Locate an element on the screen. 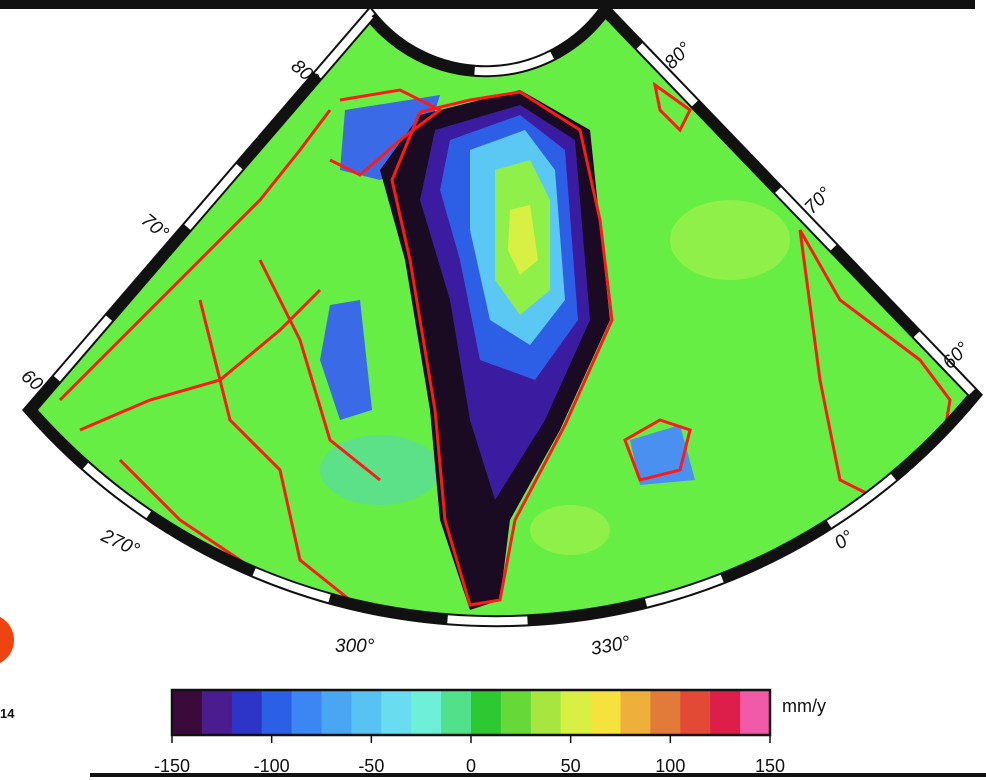 The height and width of the screenshot is (780, 986). marker-fragment is located at coordinates (7, 640).